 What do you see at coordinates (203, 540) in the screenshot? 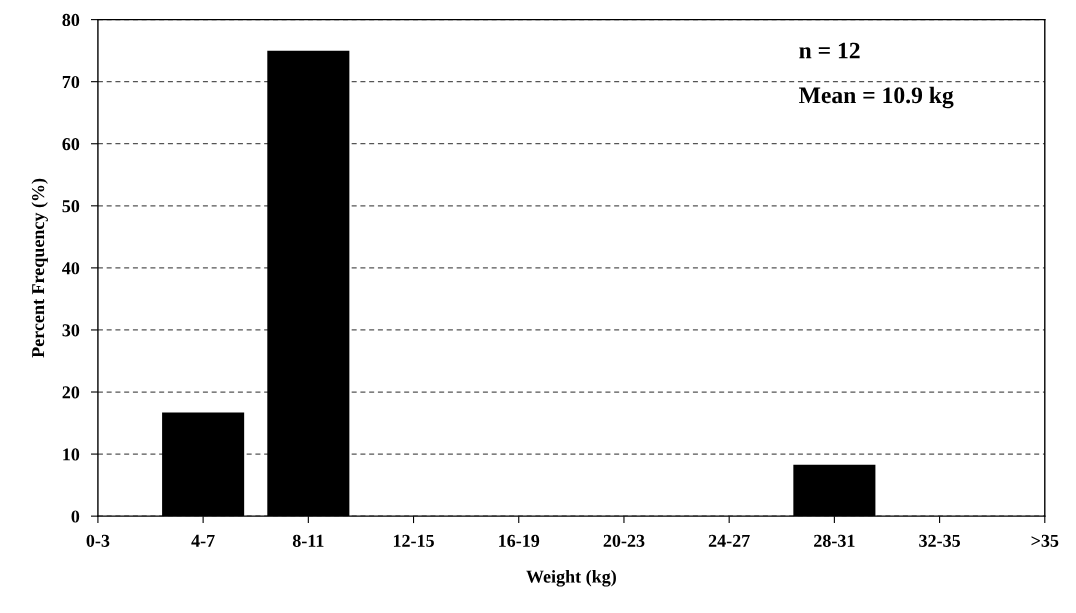
I see `x-tick-label: 4-7` at bounding box center [203, 540].